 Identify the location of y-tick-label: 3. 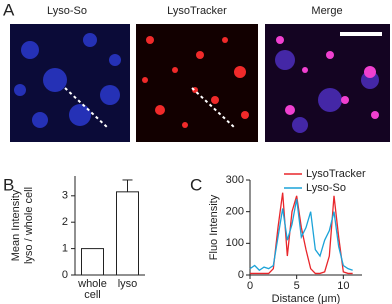
(65, 196).